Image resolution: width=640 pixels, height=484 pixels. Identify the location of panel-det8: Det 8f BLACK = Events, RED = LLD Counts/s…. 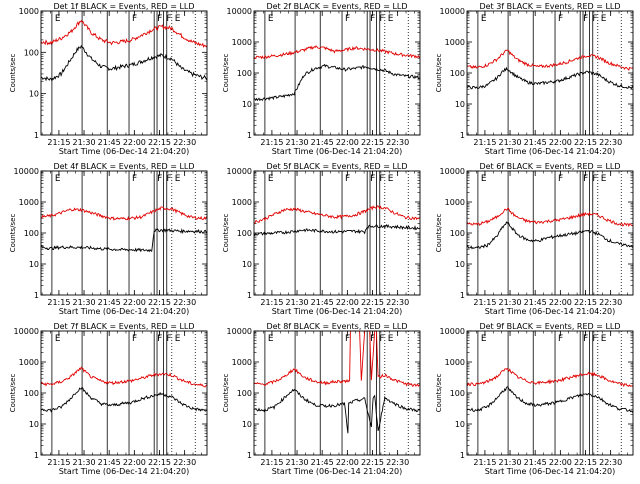
(321, 399).